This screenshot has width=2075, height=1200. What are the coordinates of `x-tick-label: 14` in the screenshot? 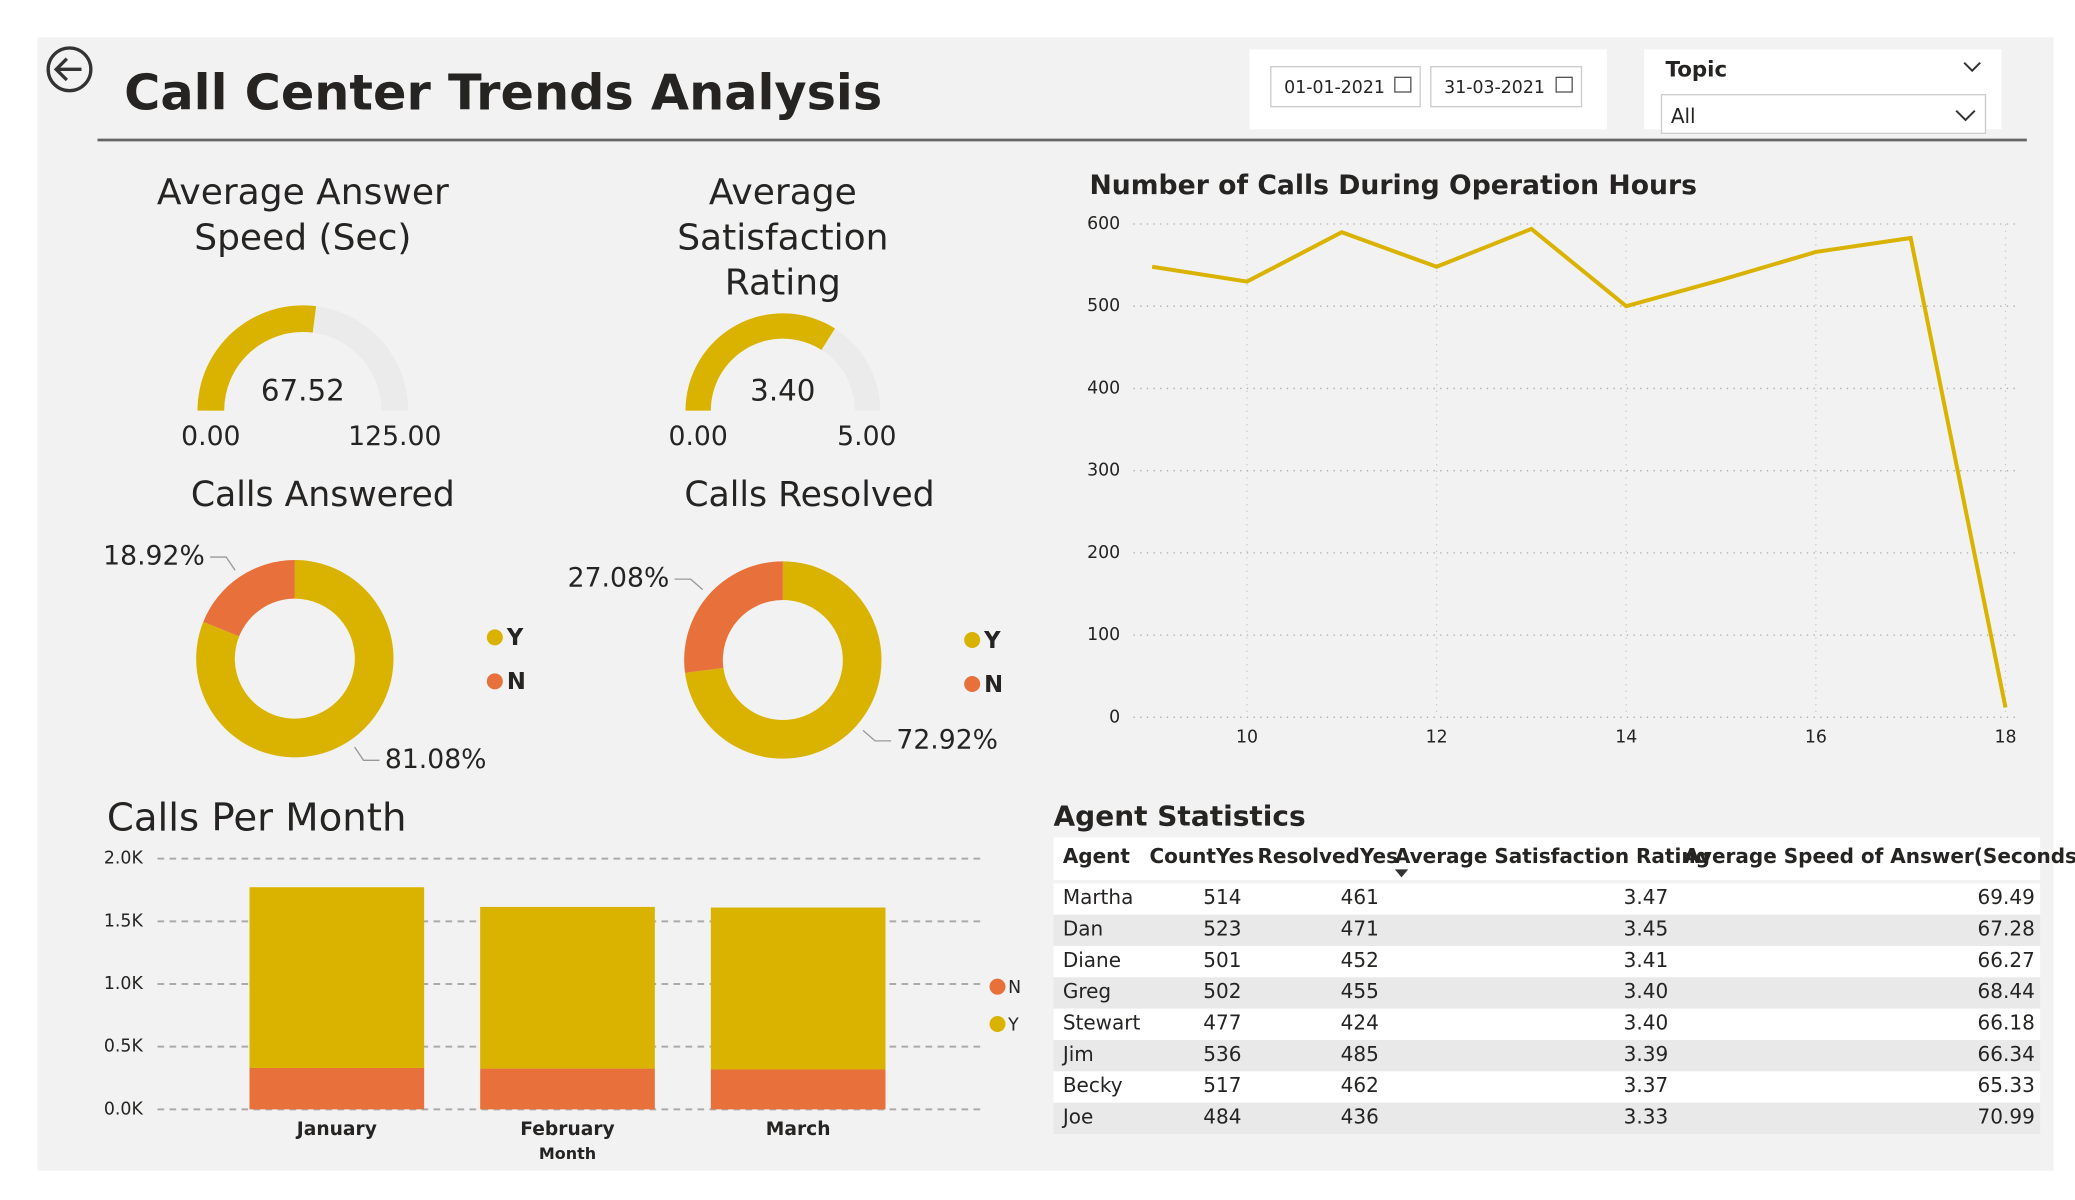 It's located at (1626, 737).